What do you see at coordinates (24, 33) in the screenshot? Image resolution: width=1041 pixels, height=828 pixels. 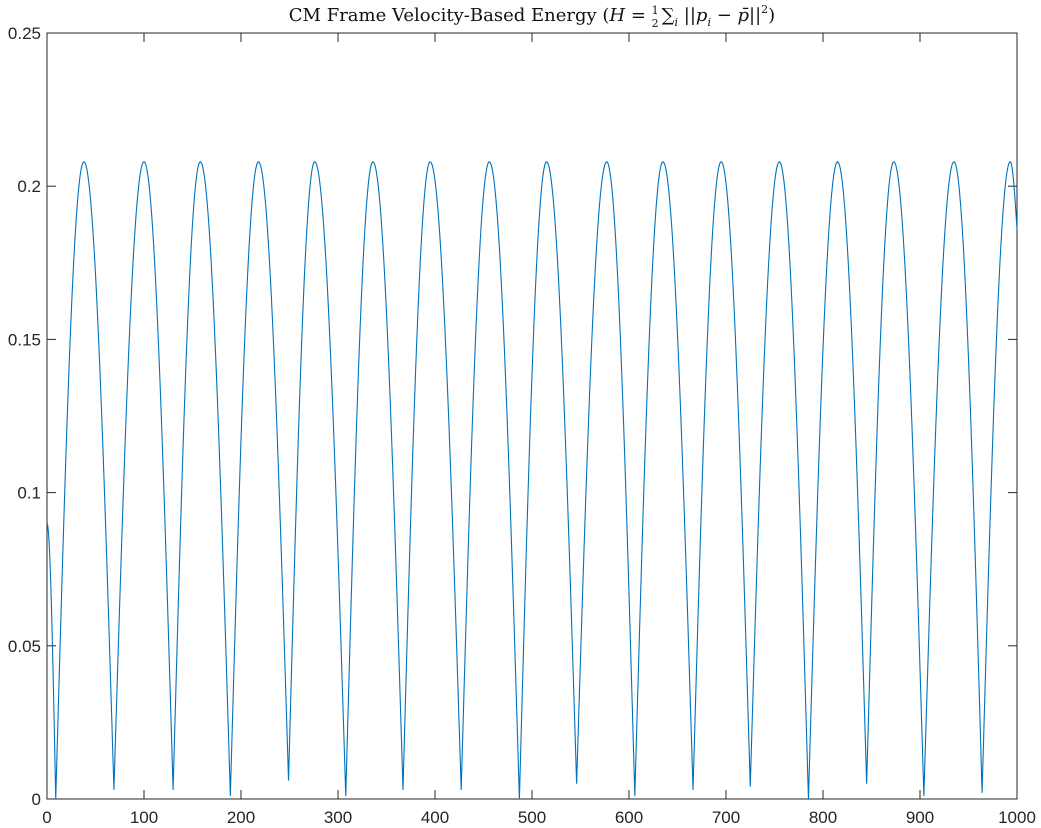 I see `y-tick-label: 0.25` at bounding box center [24, 33].